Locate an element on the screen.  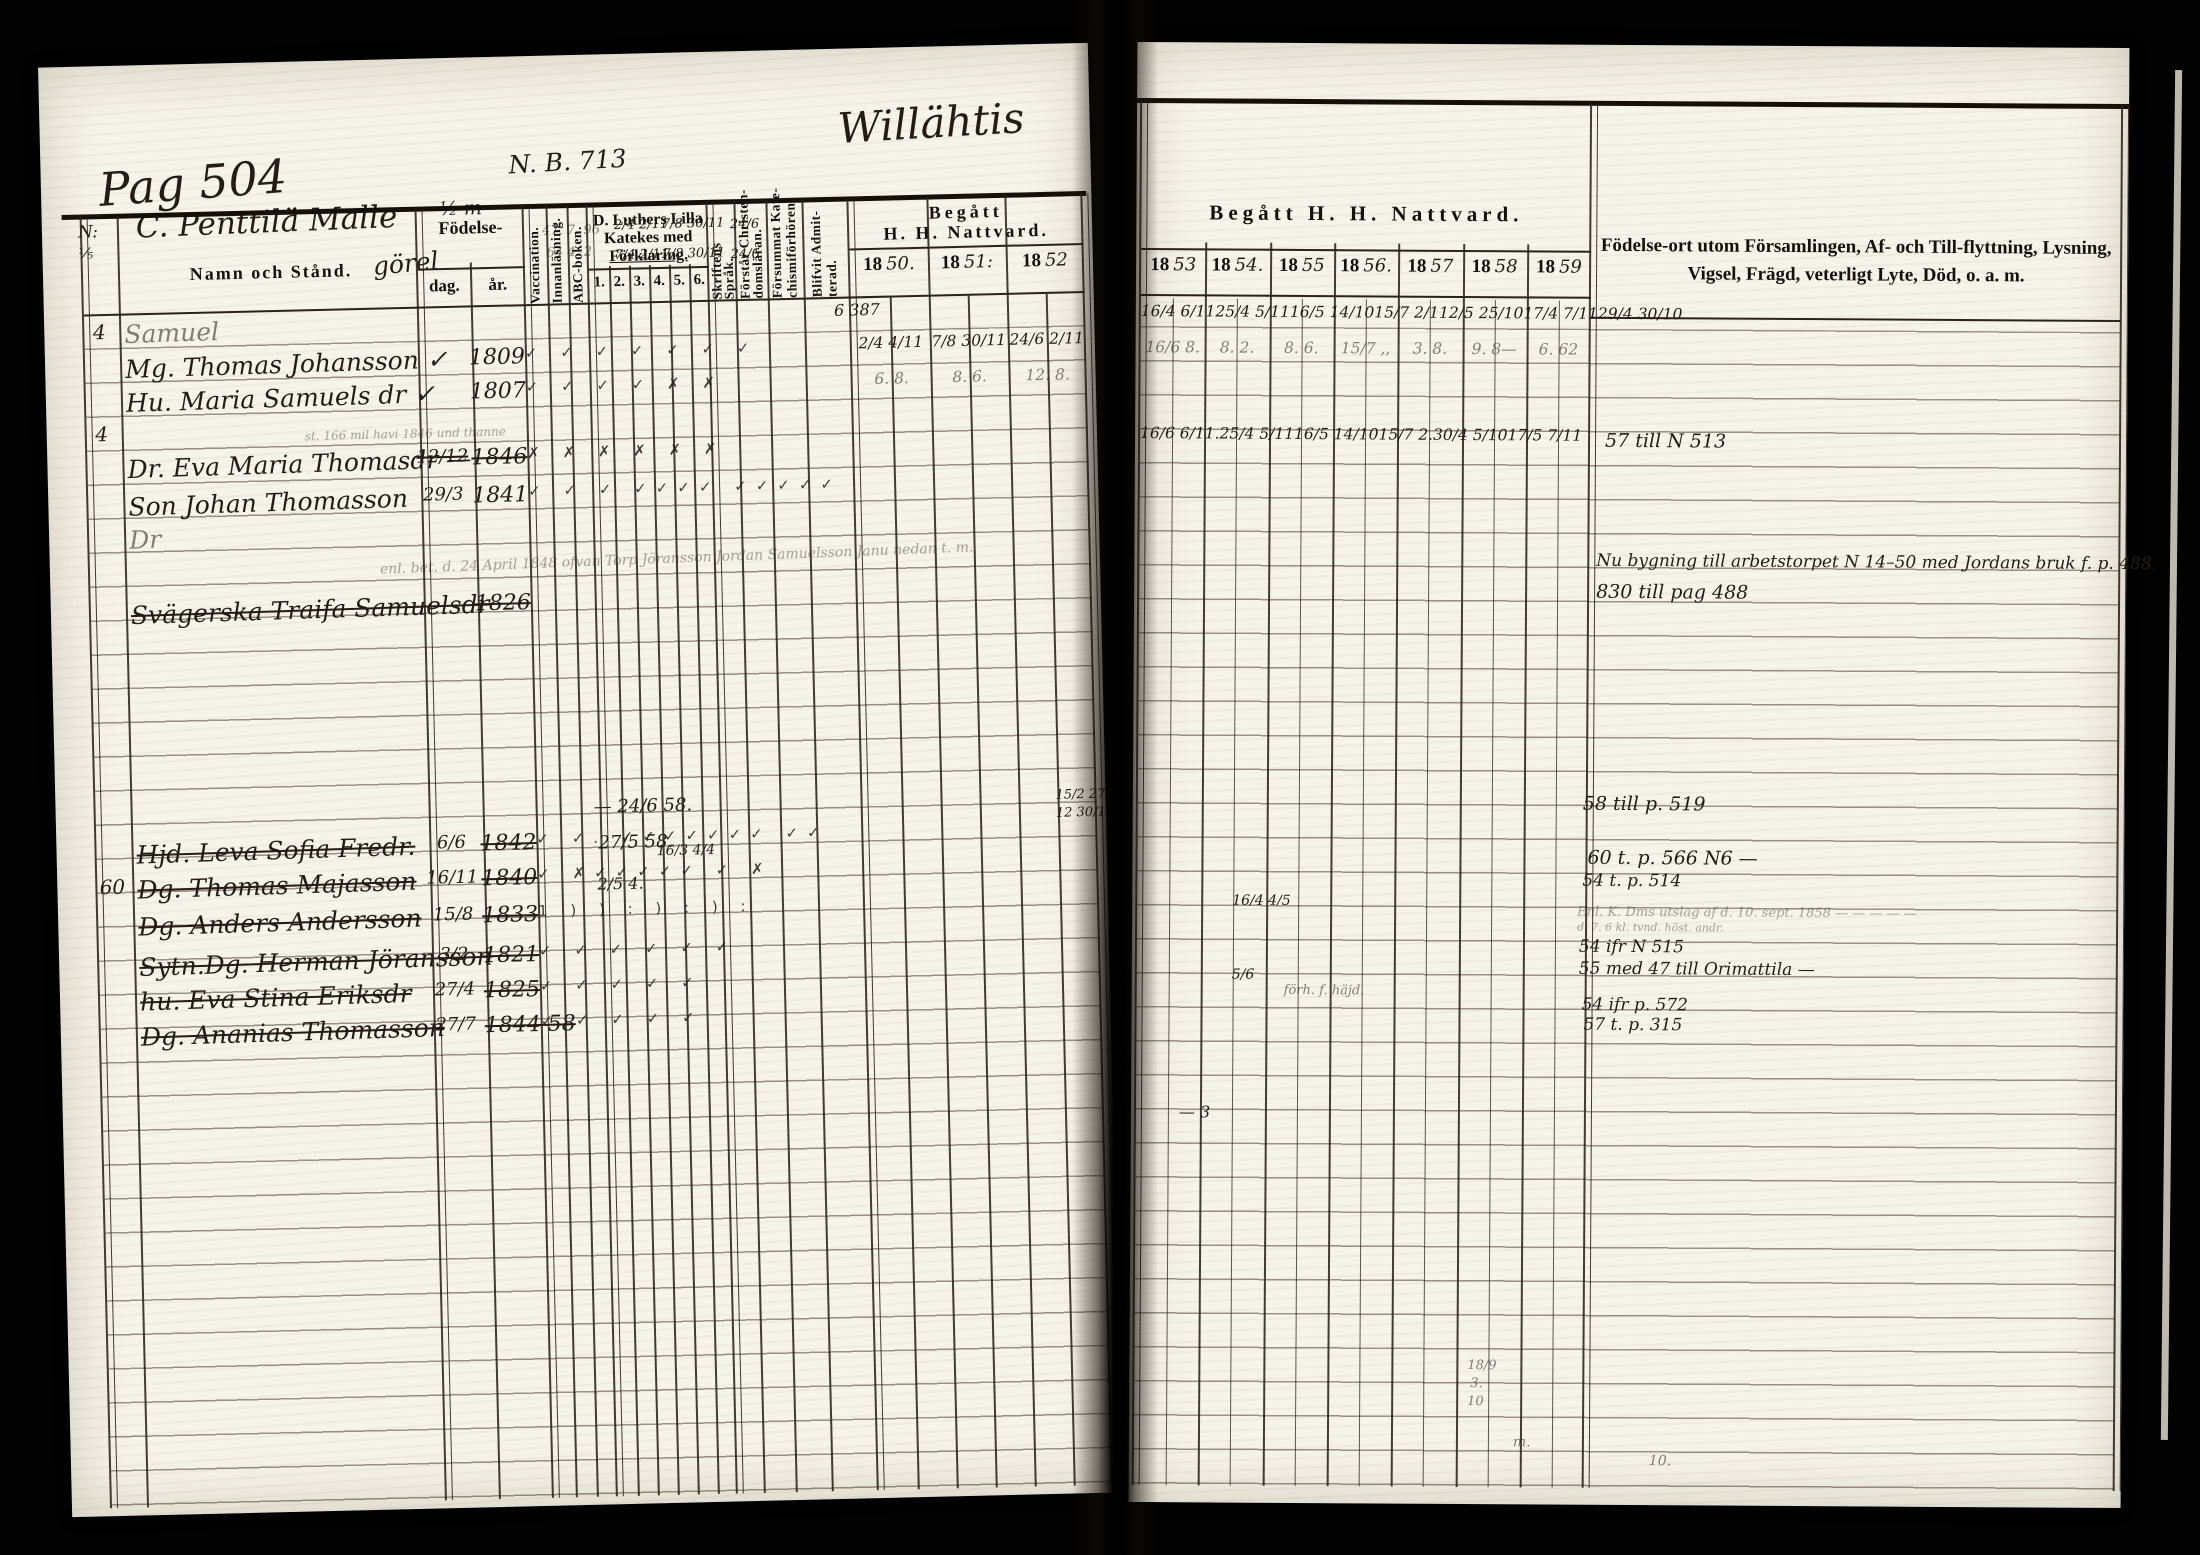
column-header-communion-right: Begått H. H. Nattvard. is located at coordinates (1366, 213).